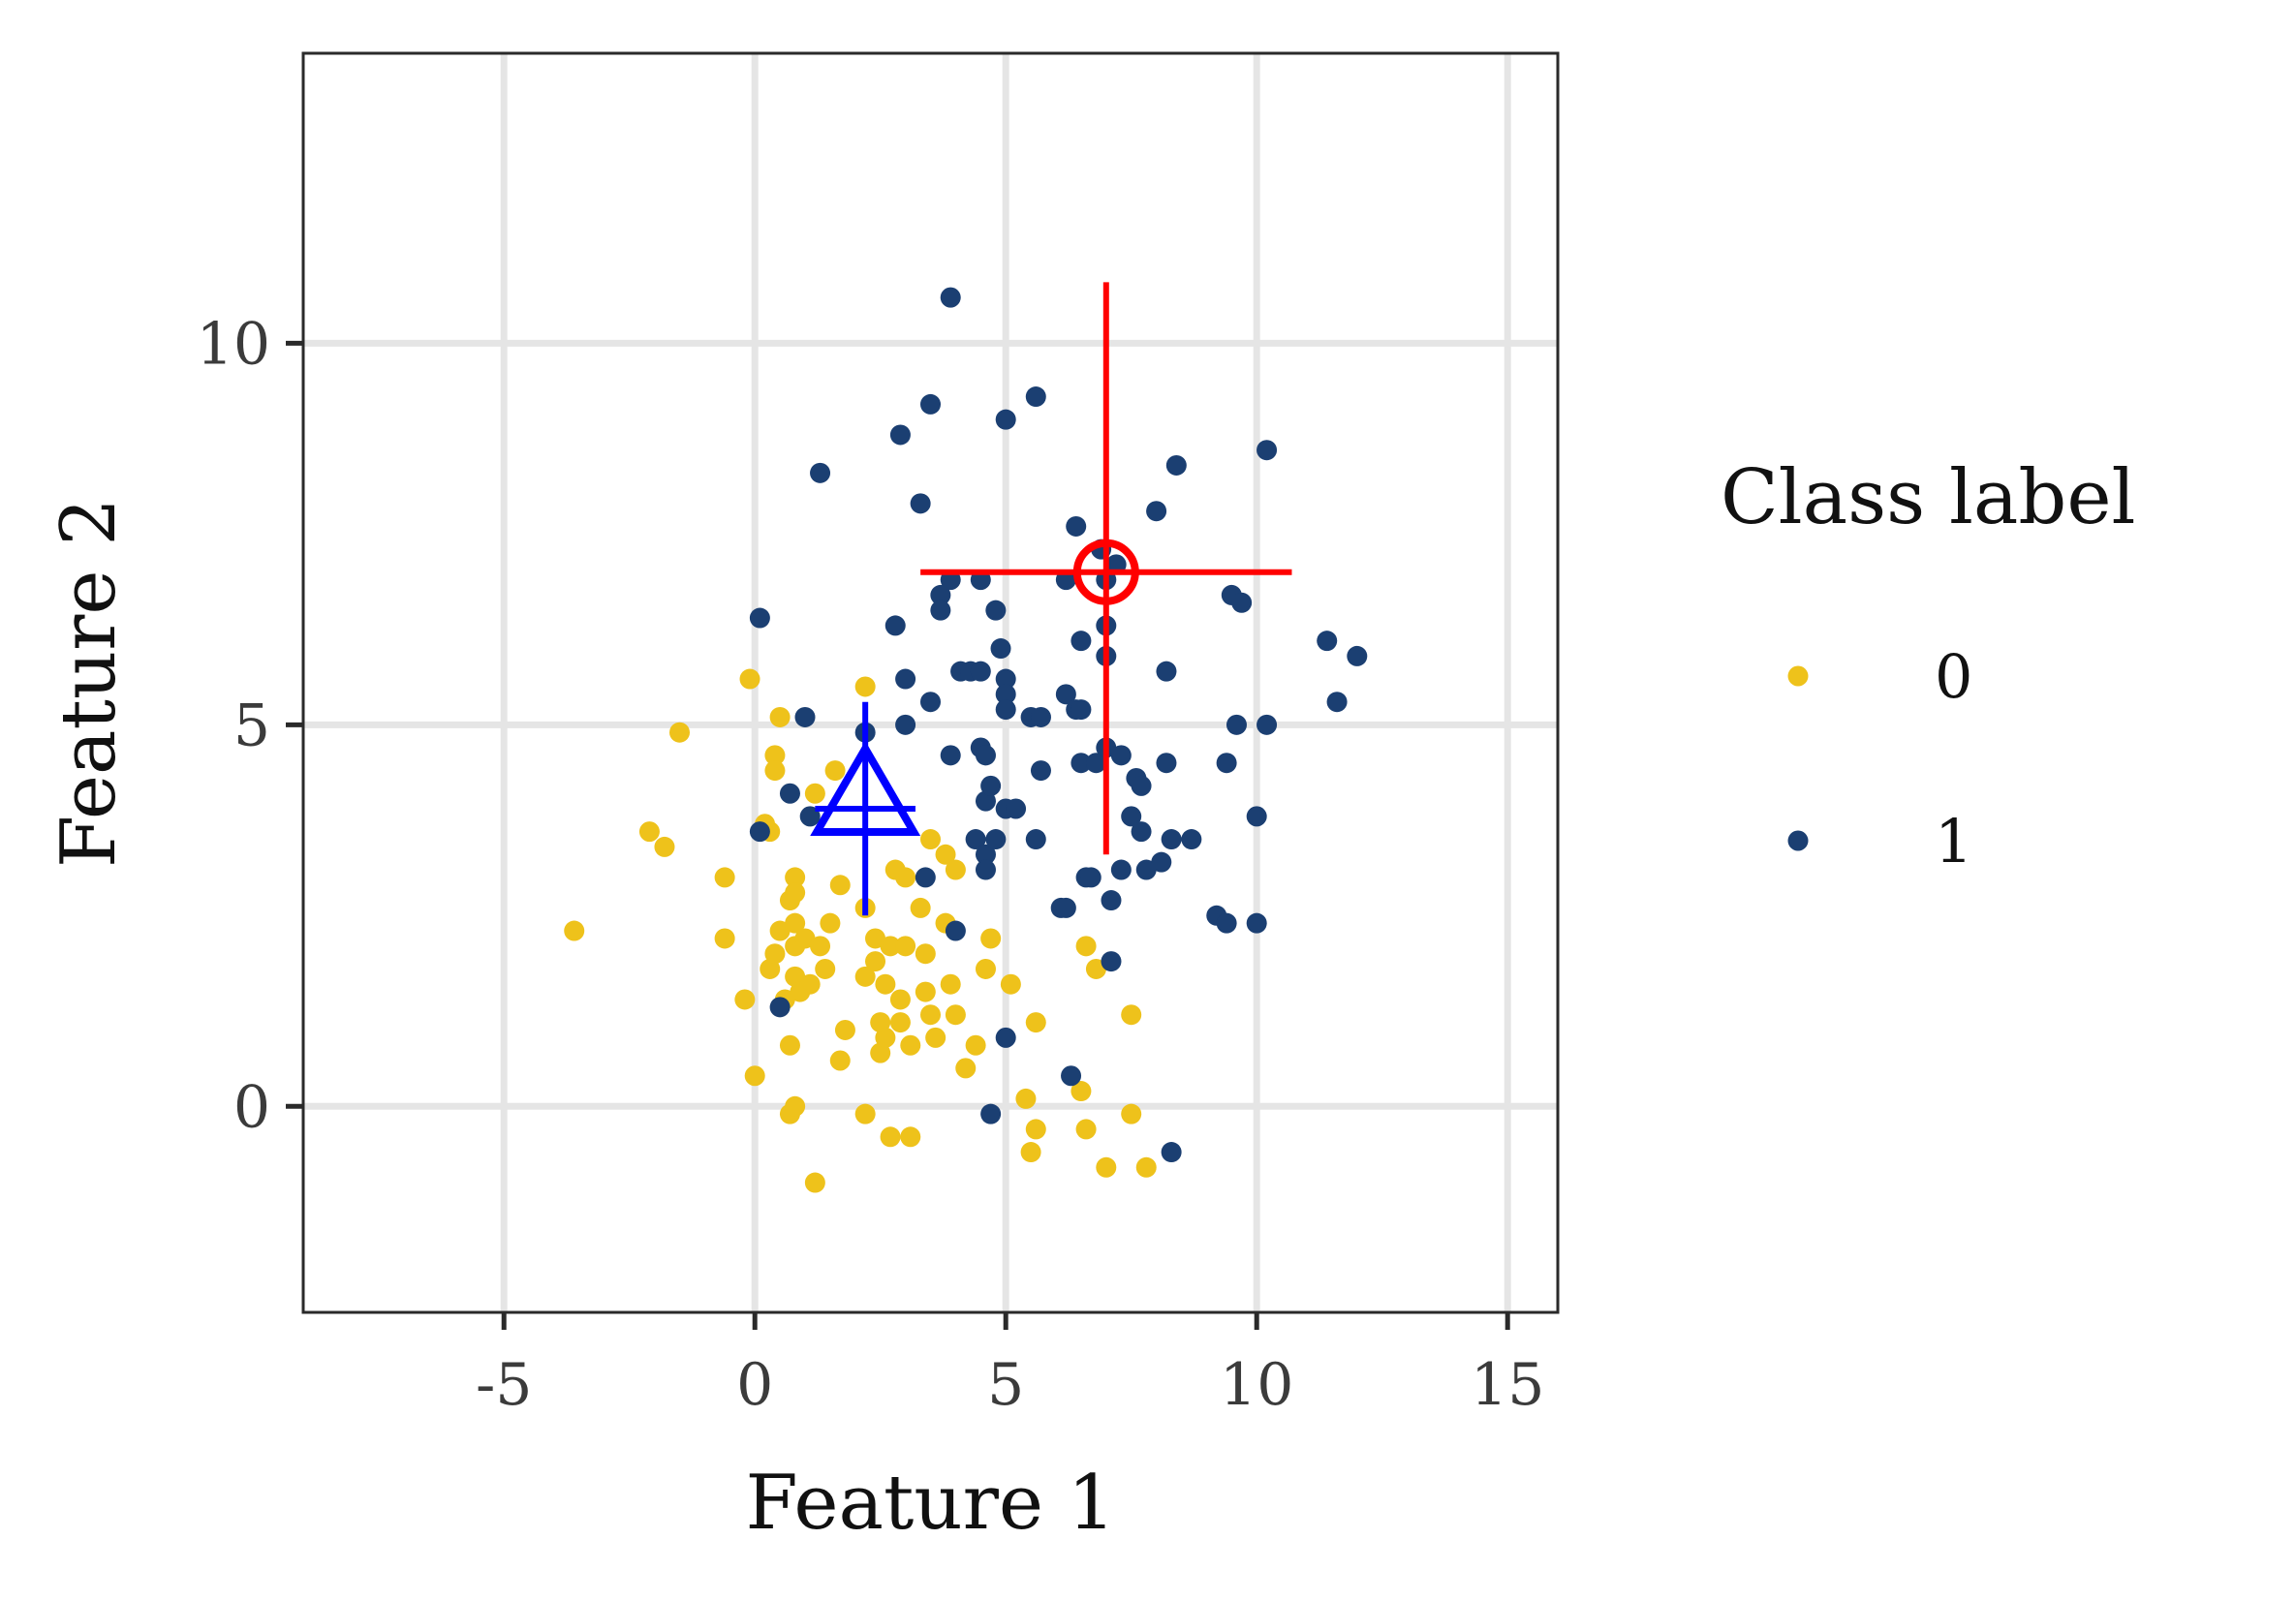 Image resolution: width=2296 pixels, height=1601 pixels. What do you see at coordinates (251, 1107) in the screenshot?
I see `y-tick-label: 0` at bounding box center [251, 1107].